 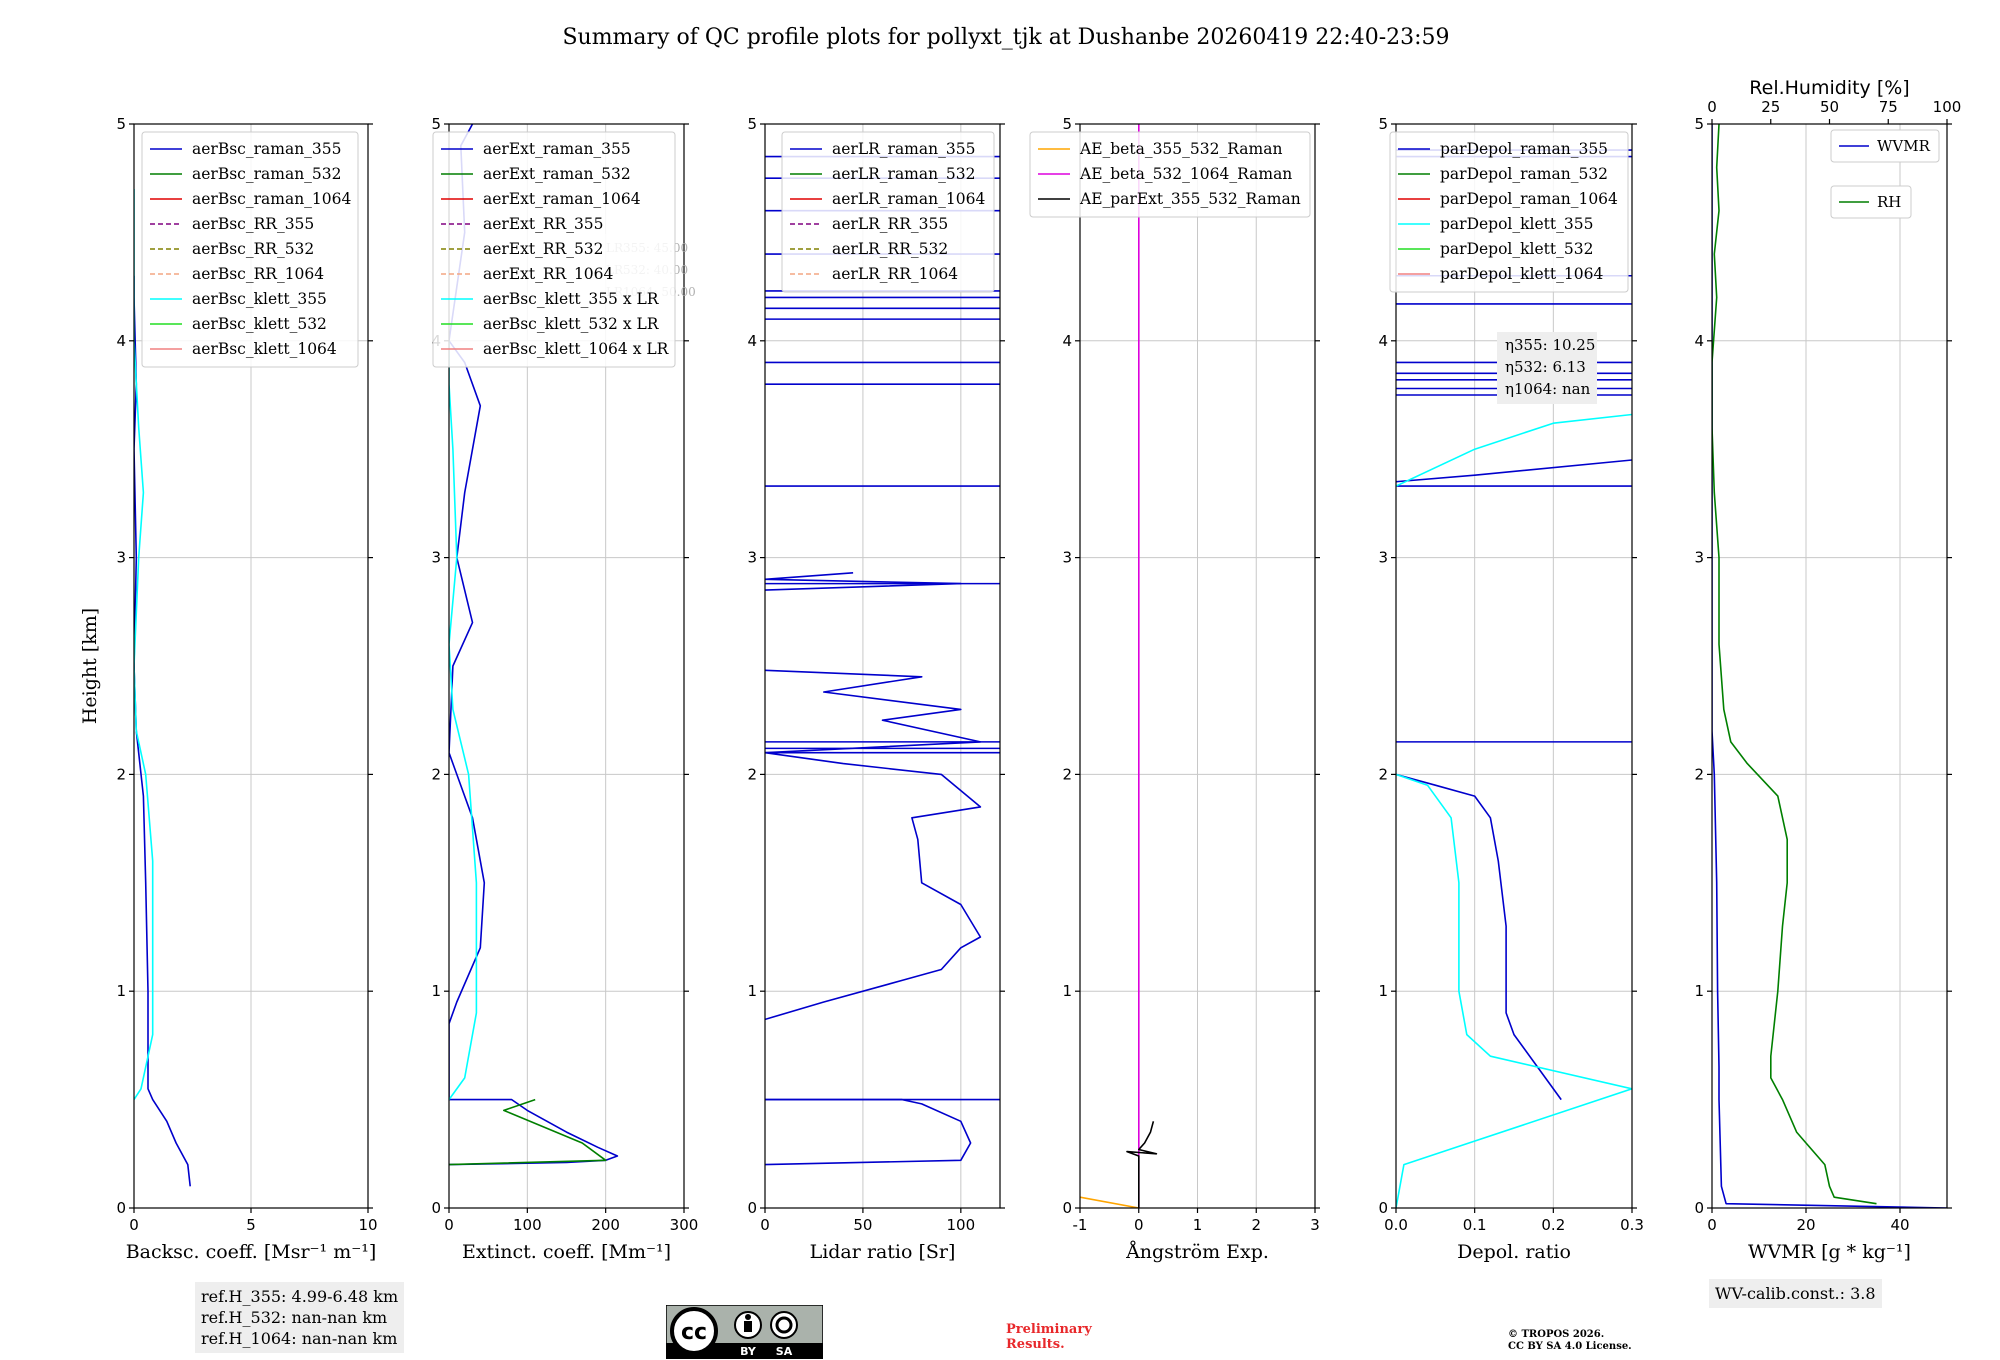 I want to click on x2-tick-label: 0, so click(x=1712, y=107).